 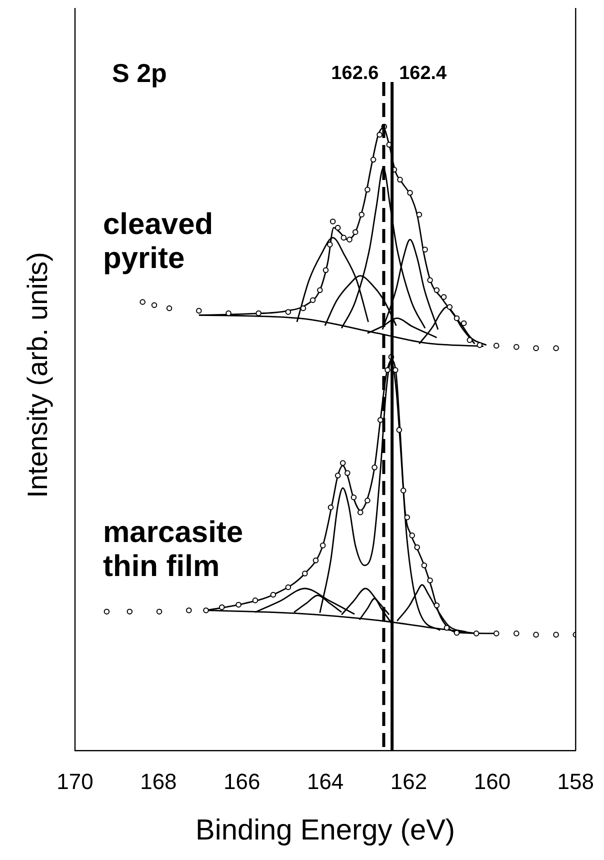 I want to click on x-axis-title: Binding Energy (eV), so click(x=326, y=830).